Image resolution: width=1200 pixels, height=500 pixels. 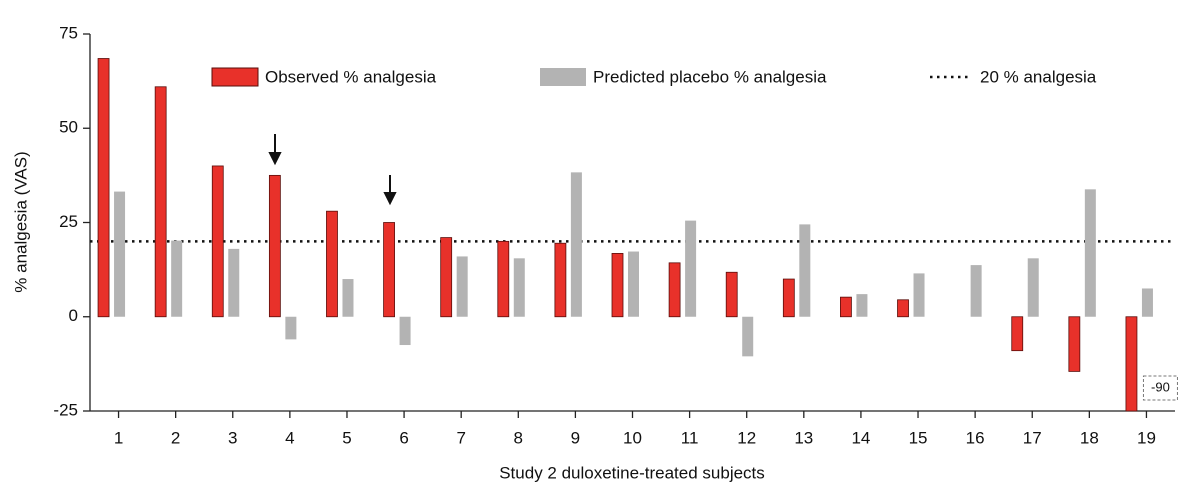 What do you see at coordinates (690, 437) in the screenshot?
I see `x-tick-label: 11` at bounding box center [690, 437].